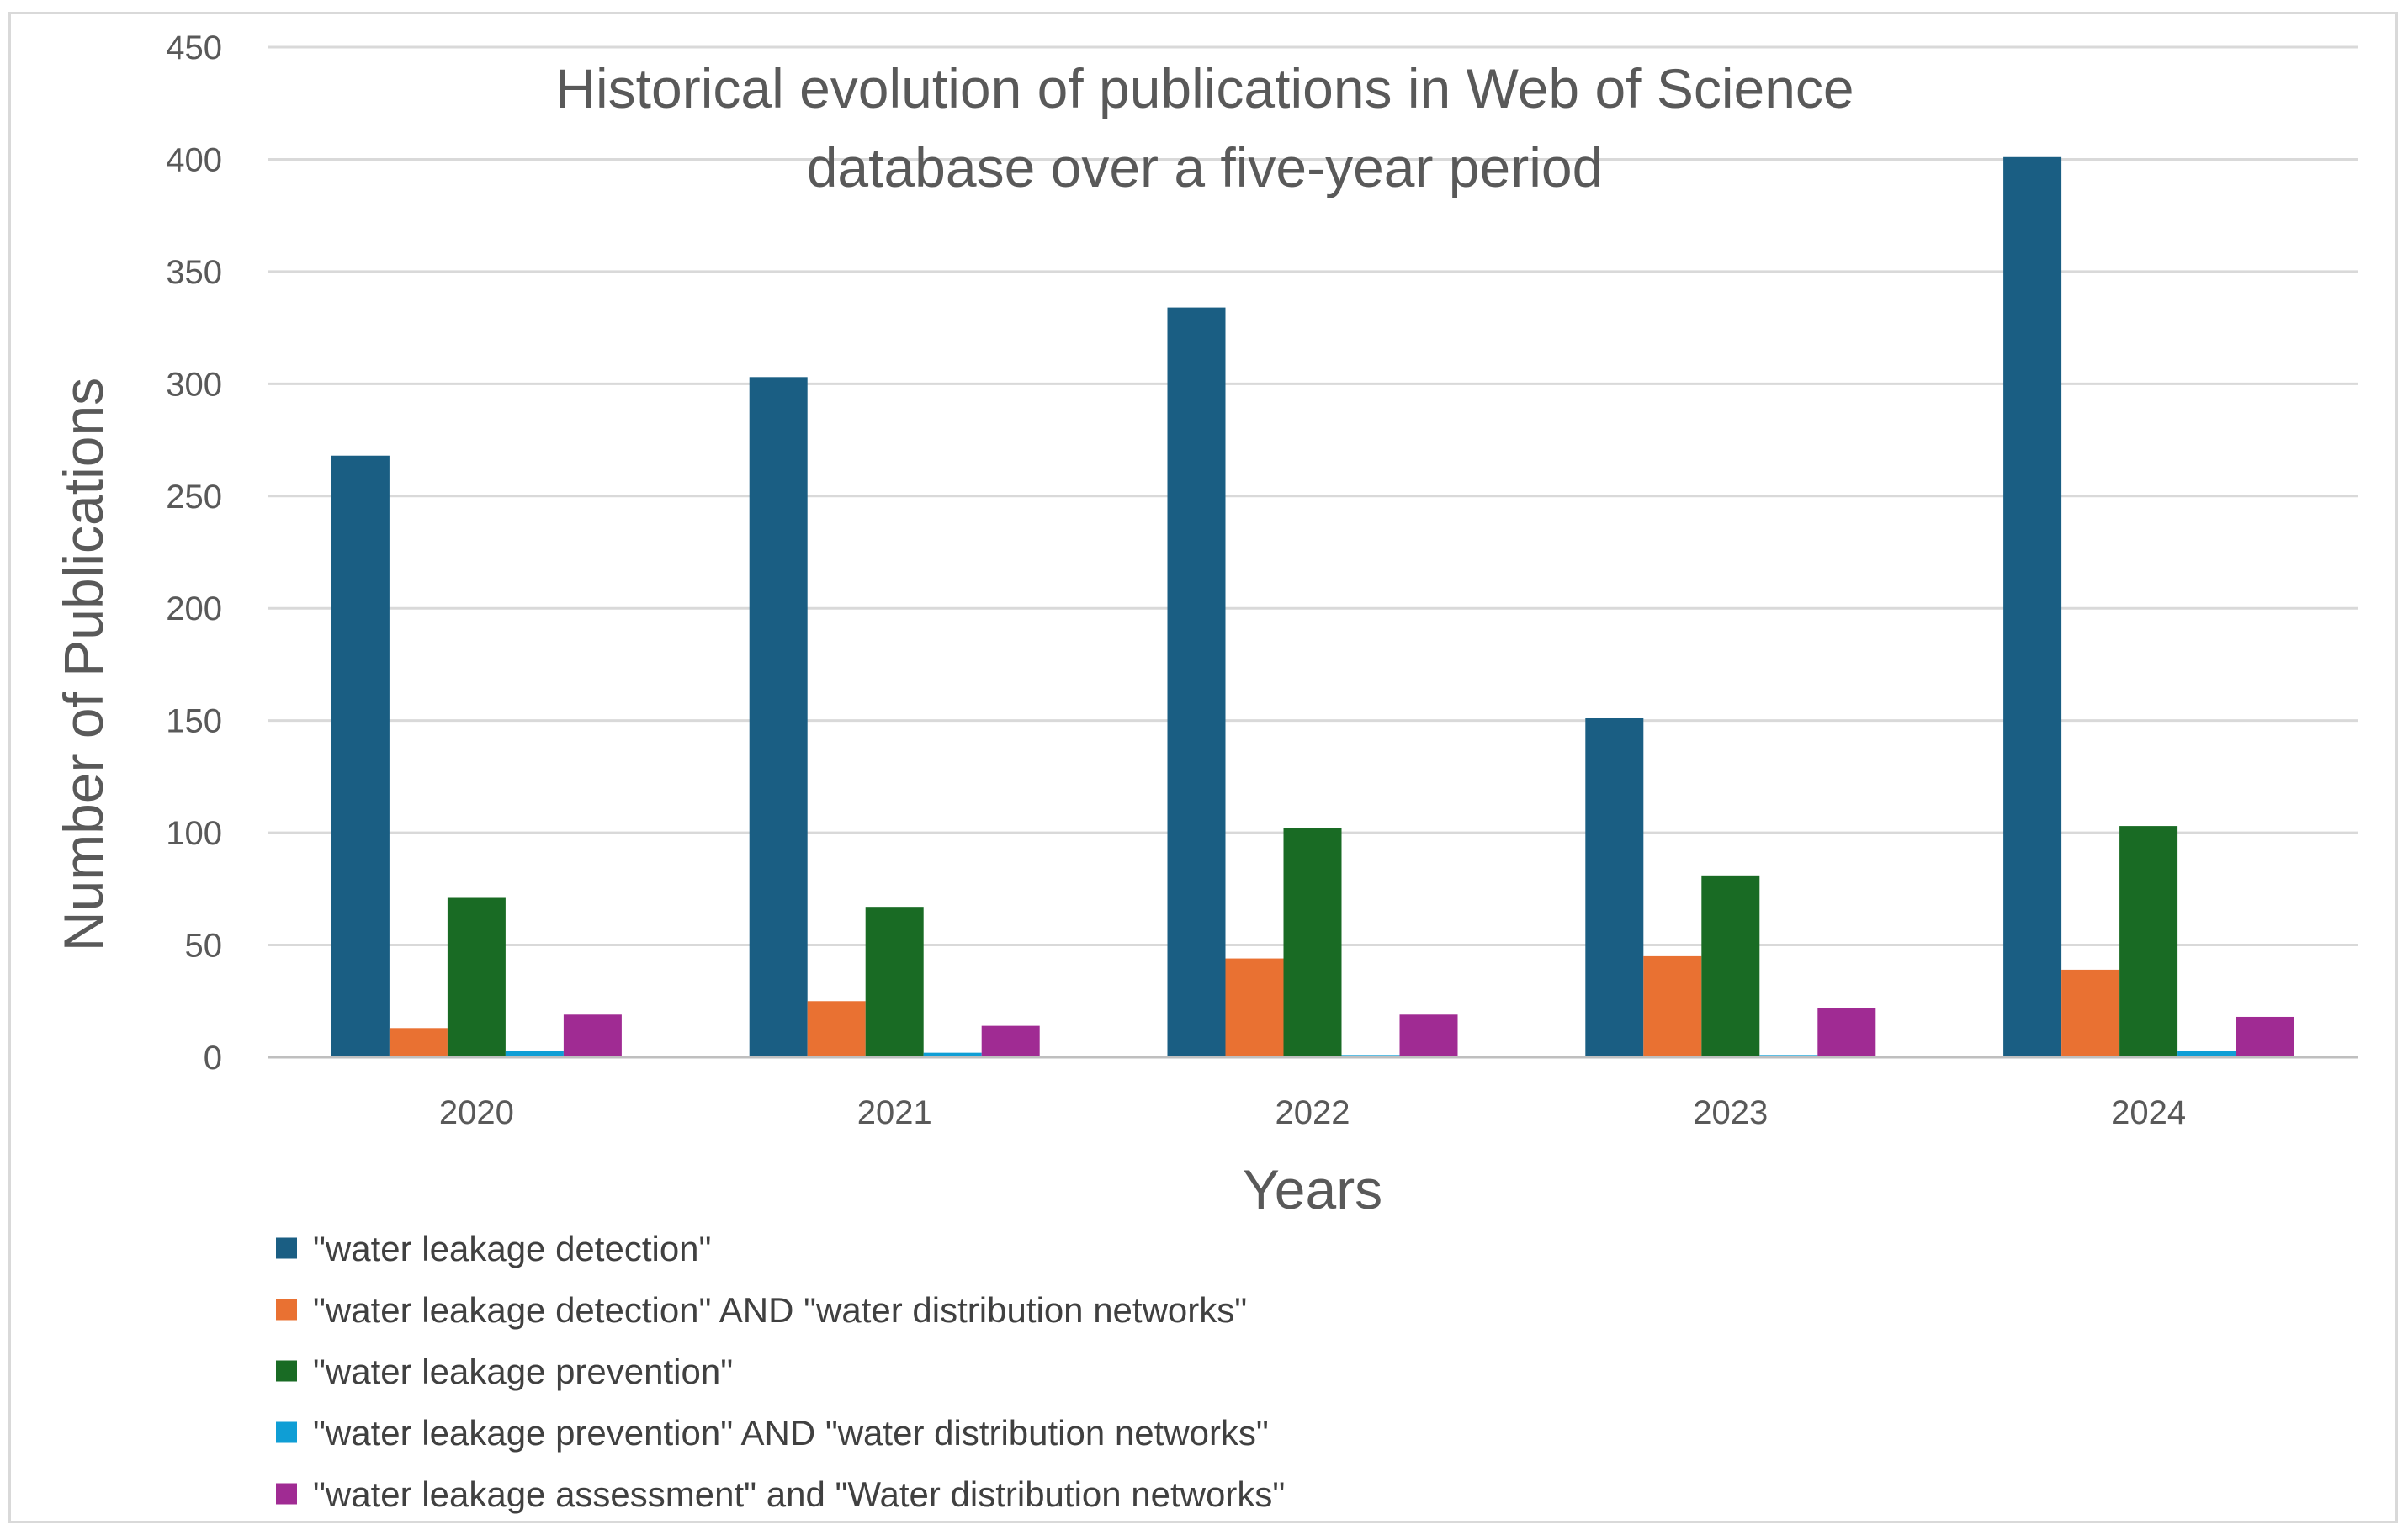  I want to click on y-tick-label: 100, so click(194, 834).